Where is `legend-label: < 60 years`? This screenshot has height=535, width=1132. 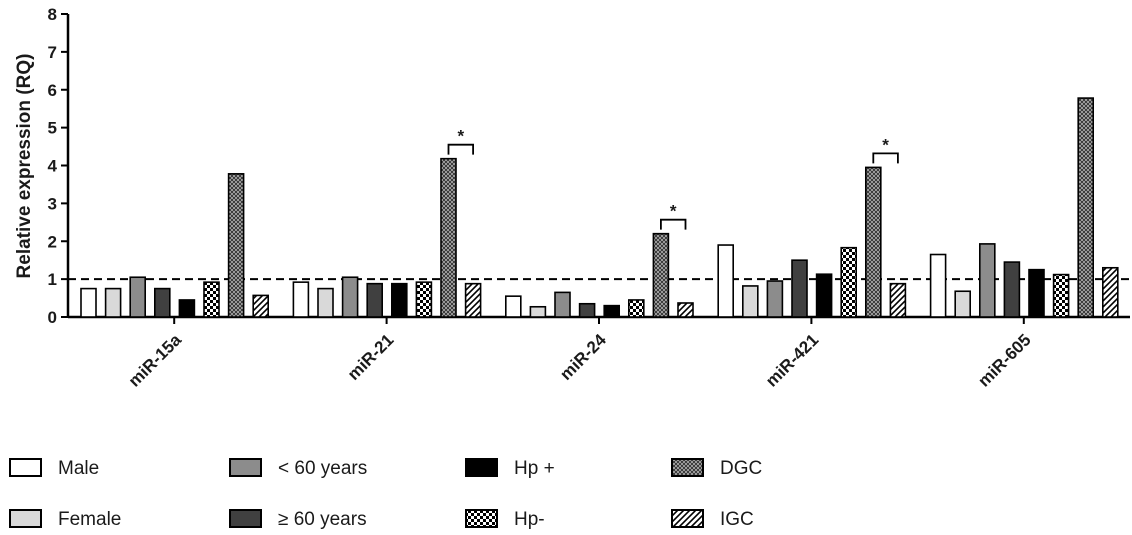
legend-label: < 60 years is located at coordinates (322, 468).